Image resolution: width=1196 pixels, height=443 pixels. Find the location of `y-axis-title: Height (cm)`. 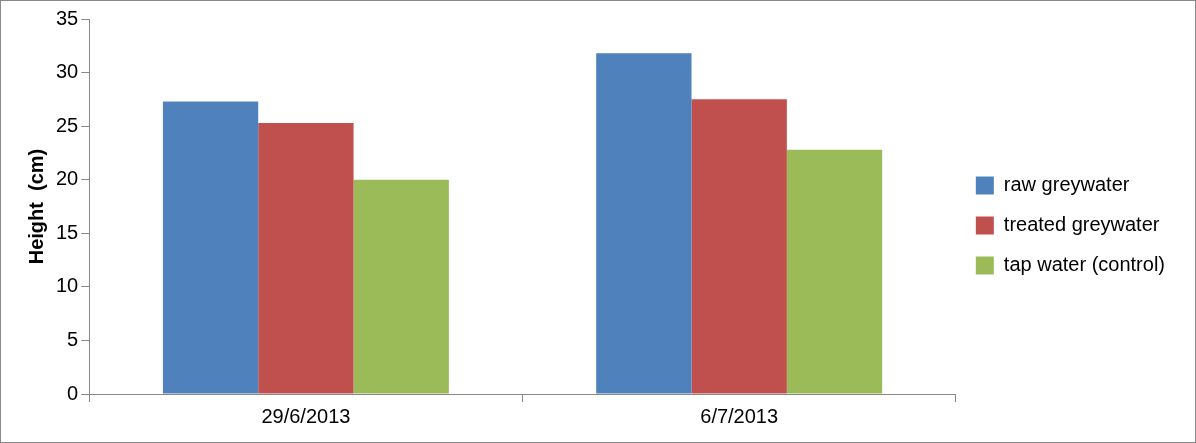

y-axis-title: Height (cm) is located at coordinates (35, 206).